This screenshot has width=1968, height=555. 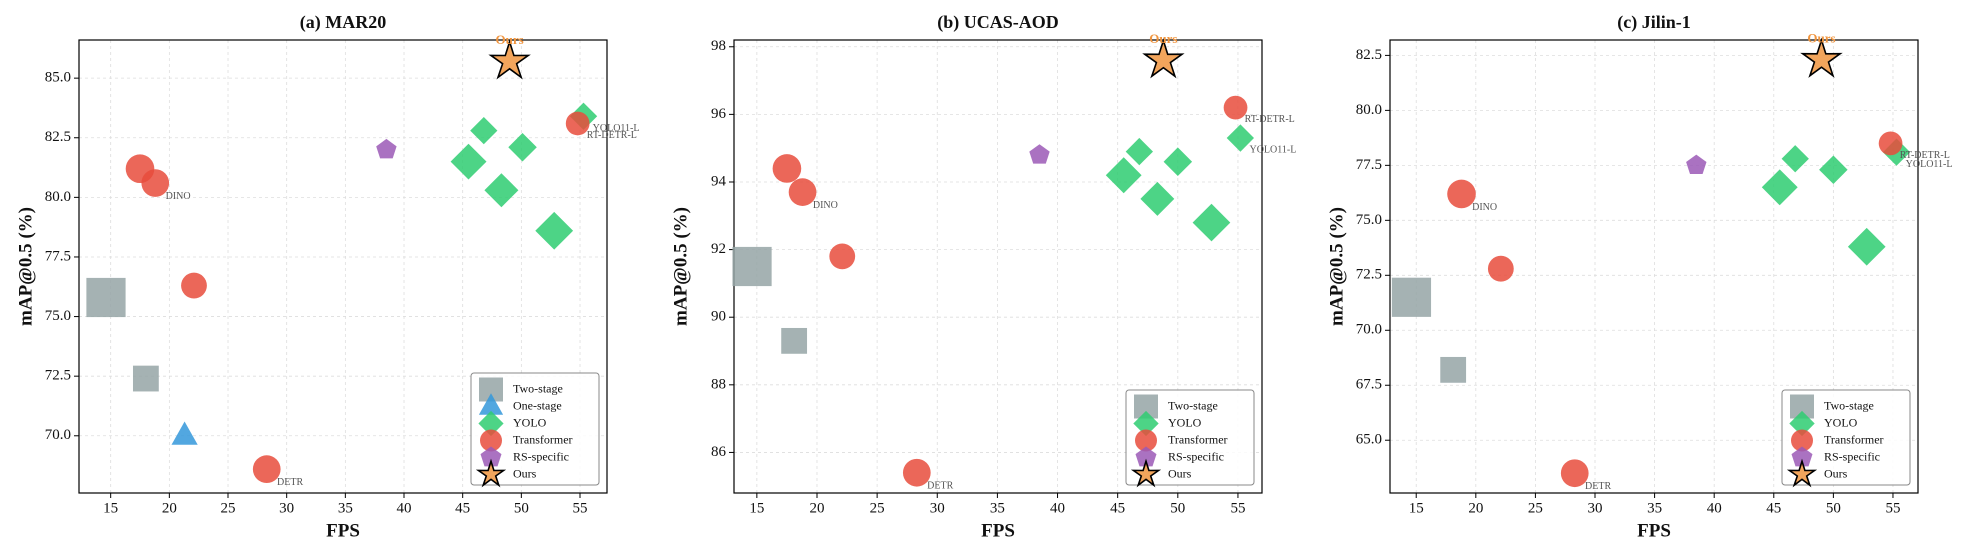 What do you see at coordinates (1535, 508) in the screenshot?
I see `x-tick-label: 25` at bounding box center [1535, 508].